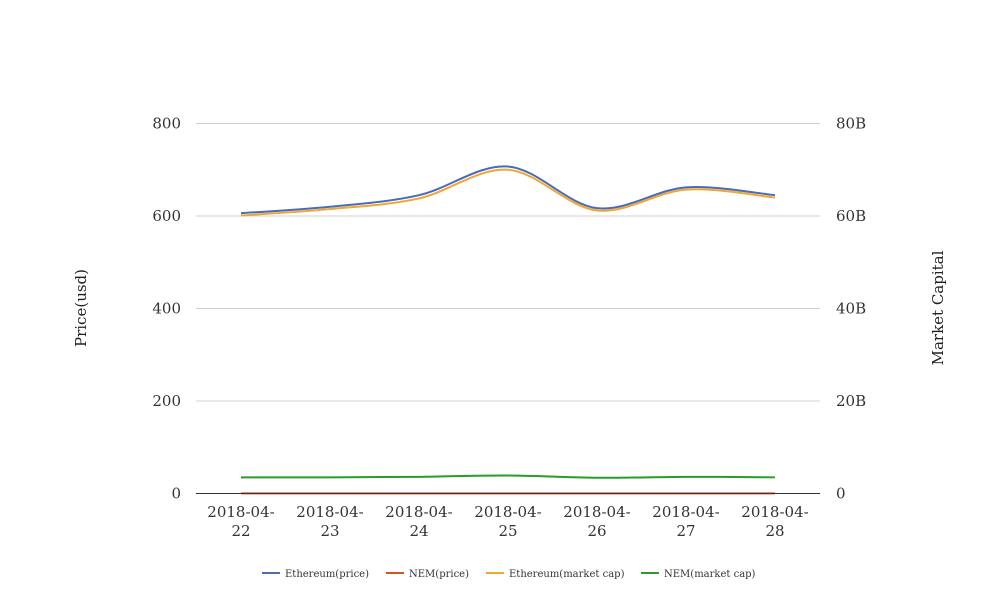 The image size is (1008, 616). Describe the element at coordinates (841, 494) in the screenshot. I see `right-tick-label: 0` at that location.